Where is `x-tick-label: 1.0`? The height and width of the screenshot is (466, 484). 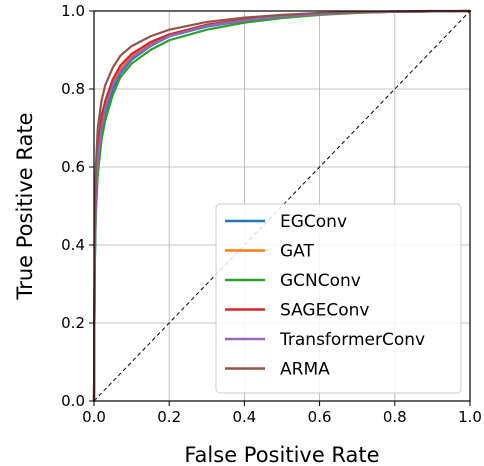 x-tick-label: 1.0 is located at coordinates (470, 417).